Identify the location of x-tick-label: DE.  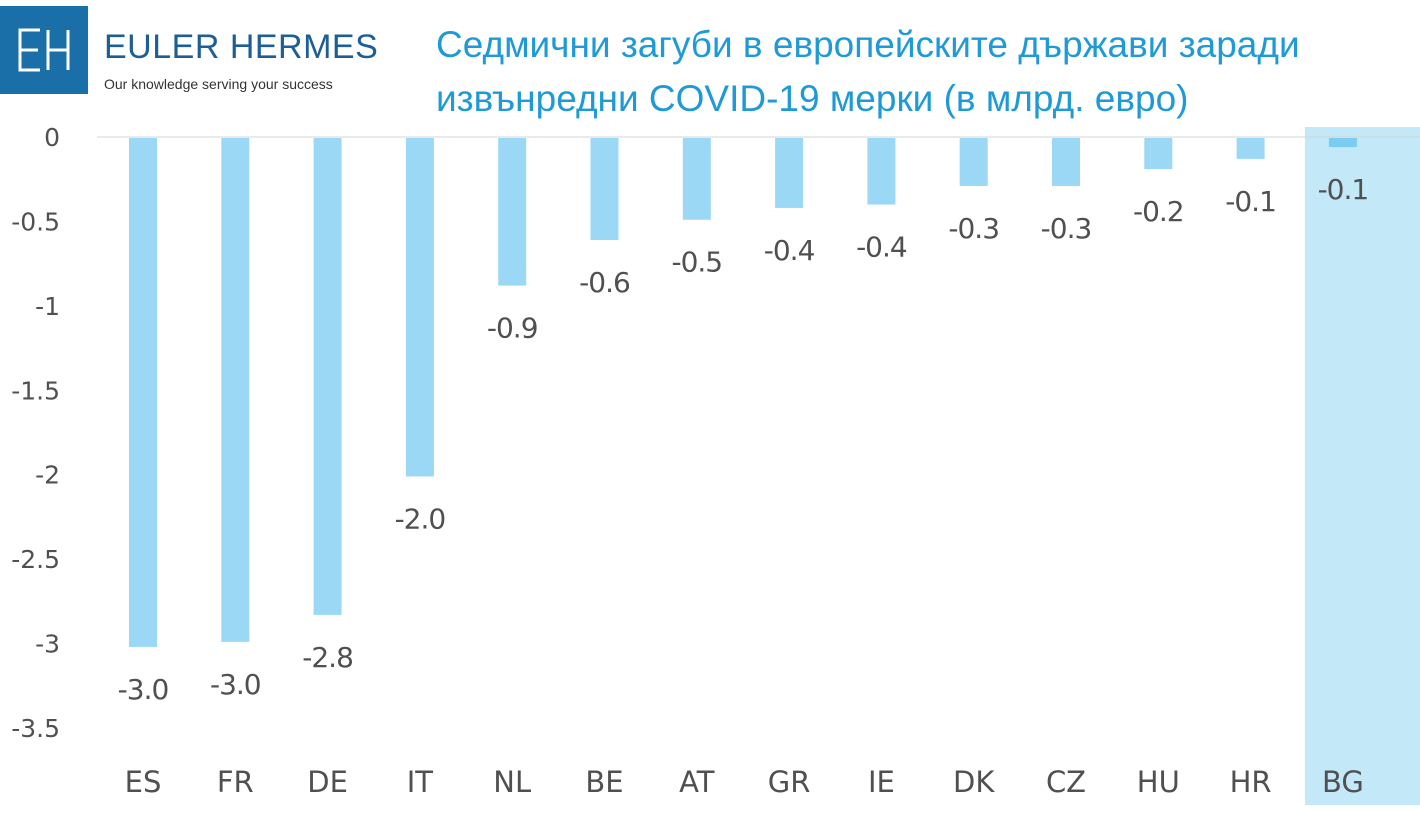
(327, 782).